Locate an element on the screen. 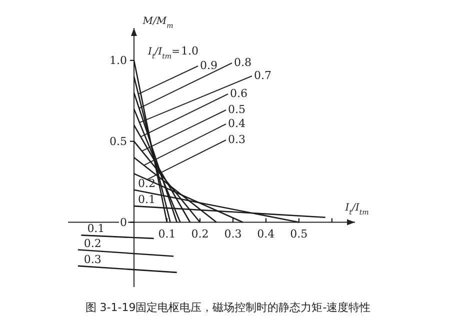  y-tick-label: 1.0 is located at coordinates (118, 60).